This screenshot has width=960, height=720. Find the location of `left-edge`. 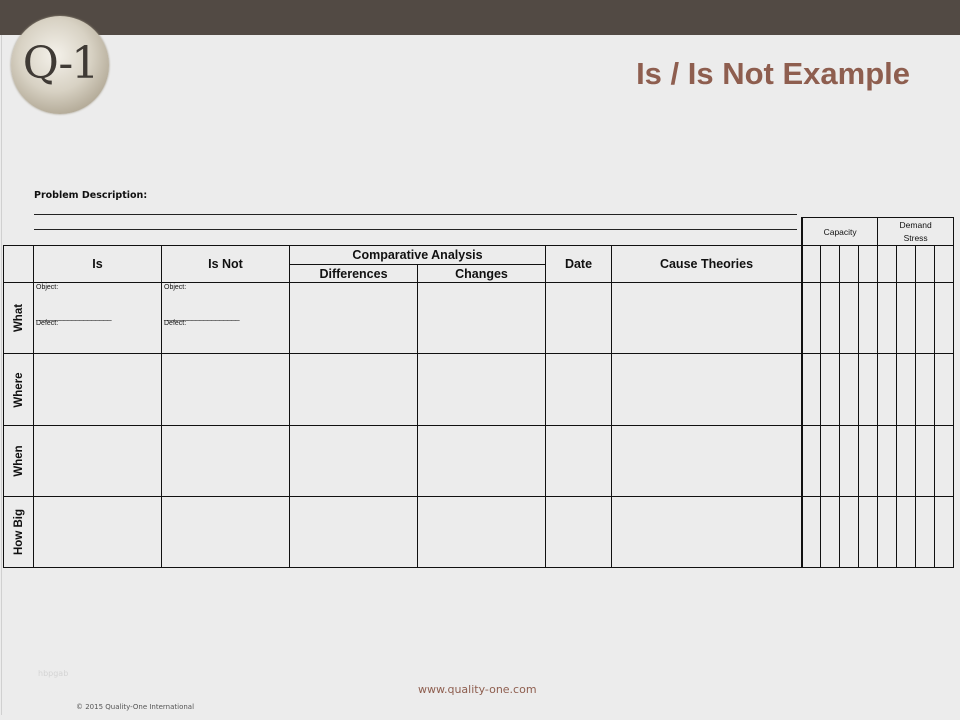

left-edge is located at coordinates (1, 375).